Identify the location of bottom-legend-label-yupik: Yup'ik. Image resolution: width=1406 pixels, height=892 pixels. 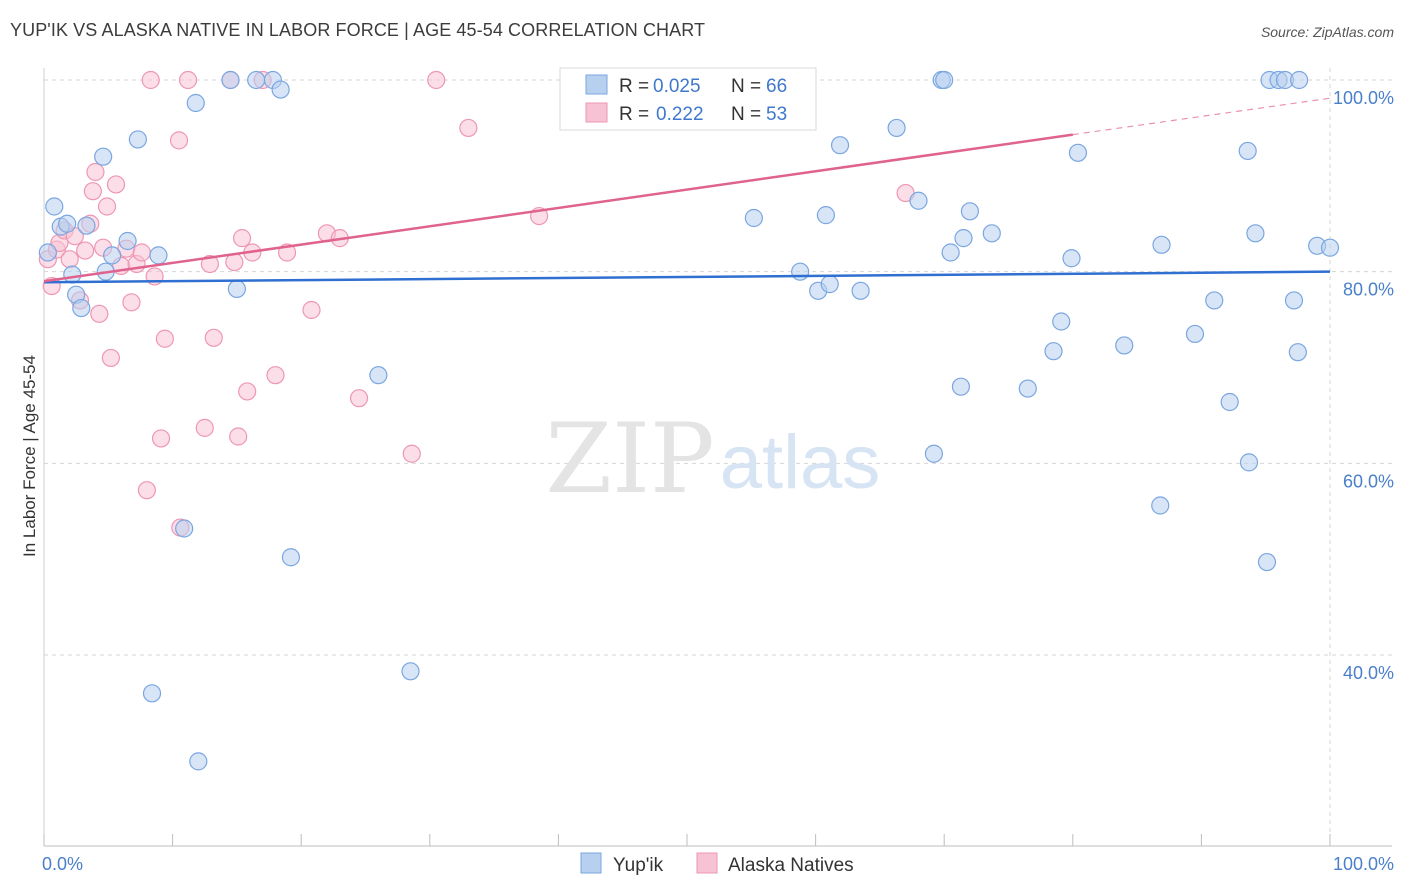
(638, 865).